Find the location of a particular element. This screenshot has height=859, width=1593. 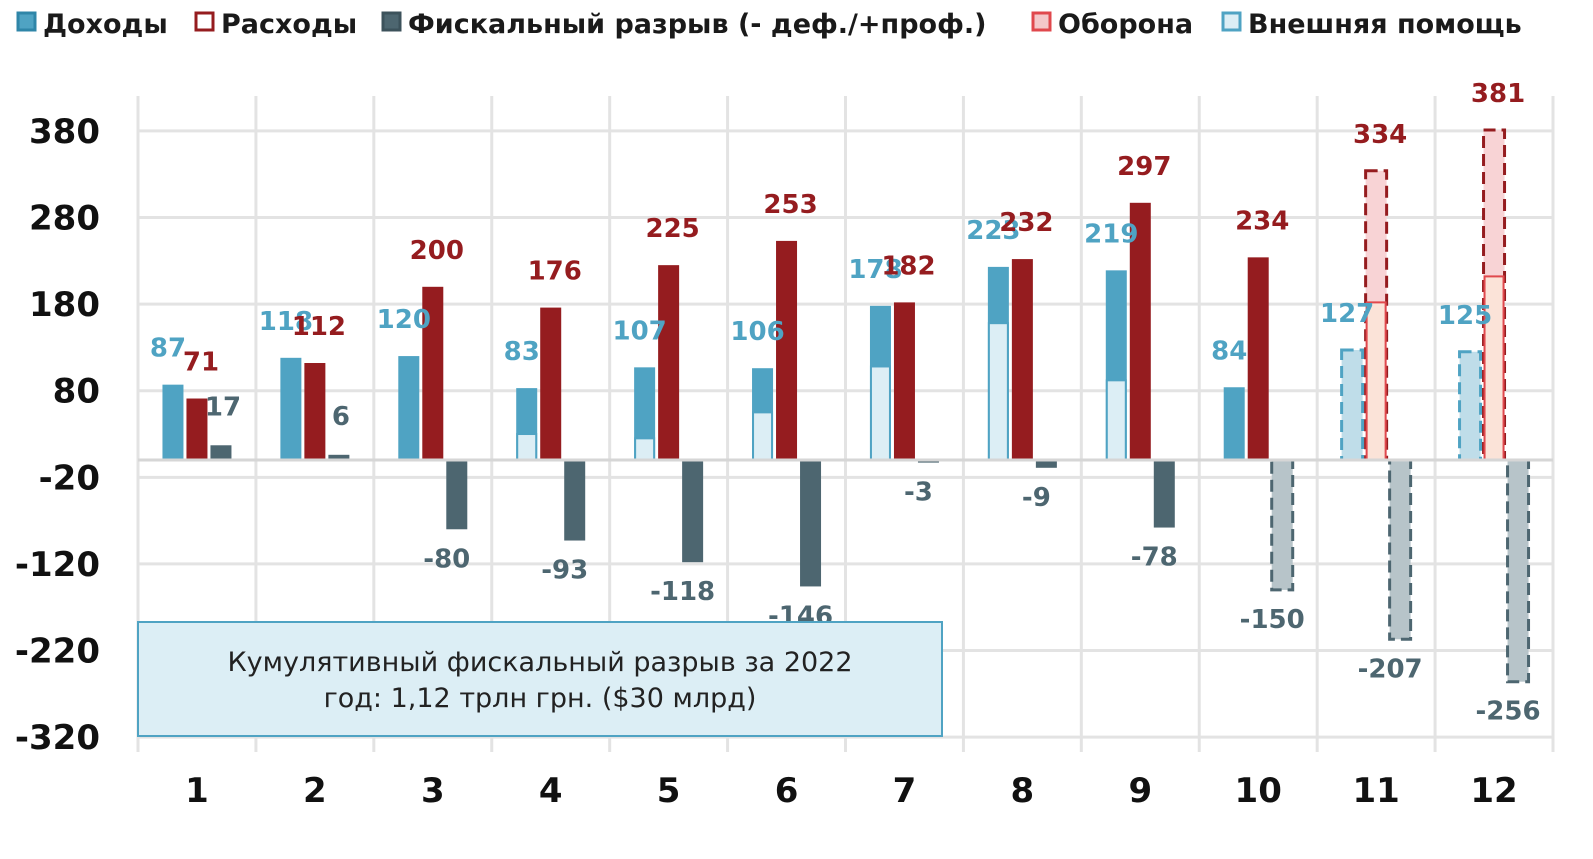

legend-label: Фискальный разрыв (- деф./+проф.) is located at coordinates (697, 24).